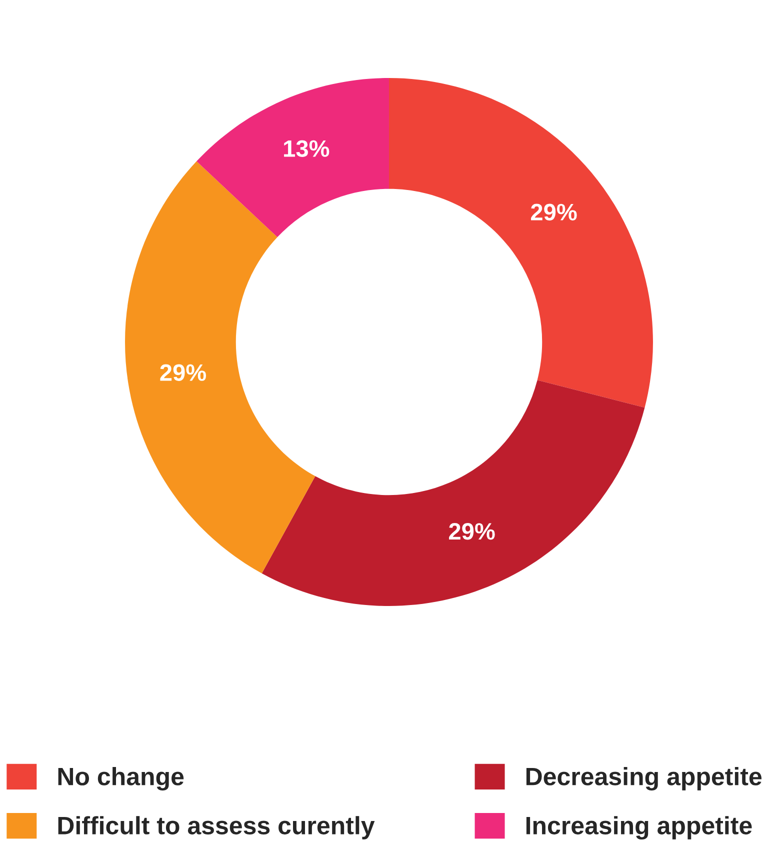 Image resolution: width=769 pixels, height=862 pixels. I want to click on legend-label: Decreasing appetite, so click(644, 778).